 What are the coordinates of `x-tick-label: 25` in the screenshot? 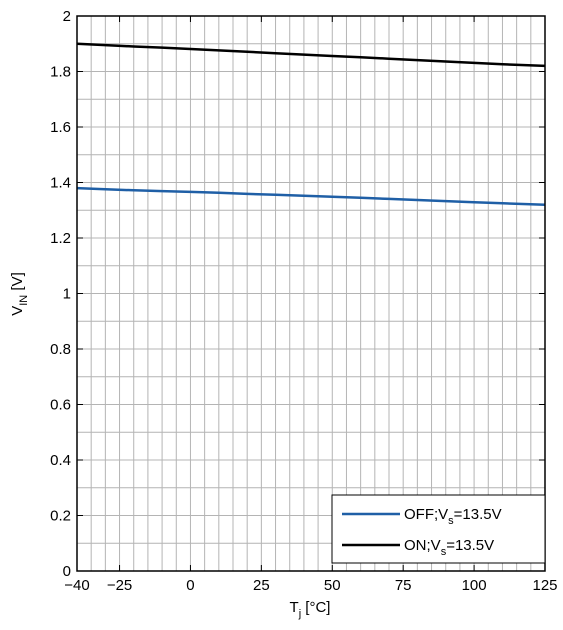 It's located at (261, 585).